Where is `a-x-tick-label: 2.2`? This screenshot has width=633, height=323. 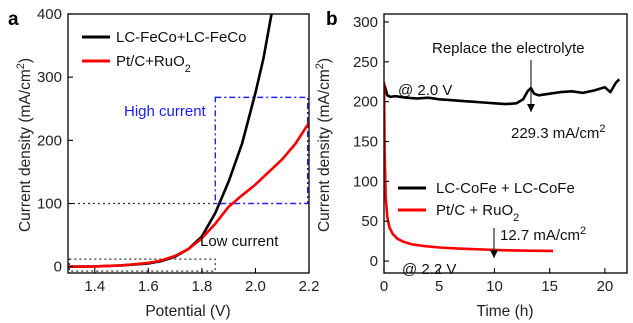 a-x-tick-label: 2.2 is located at coordinates (309, 286).